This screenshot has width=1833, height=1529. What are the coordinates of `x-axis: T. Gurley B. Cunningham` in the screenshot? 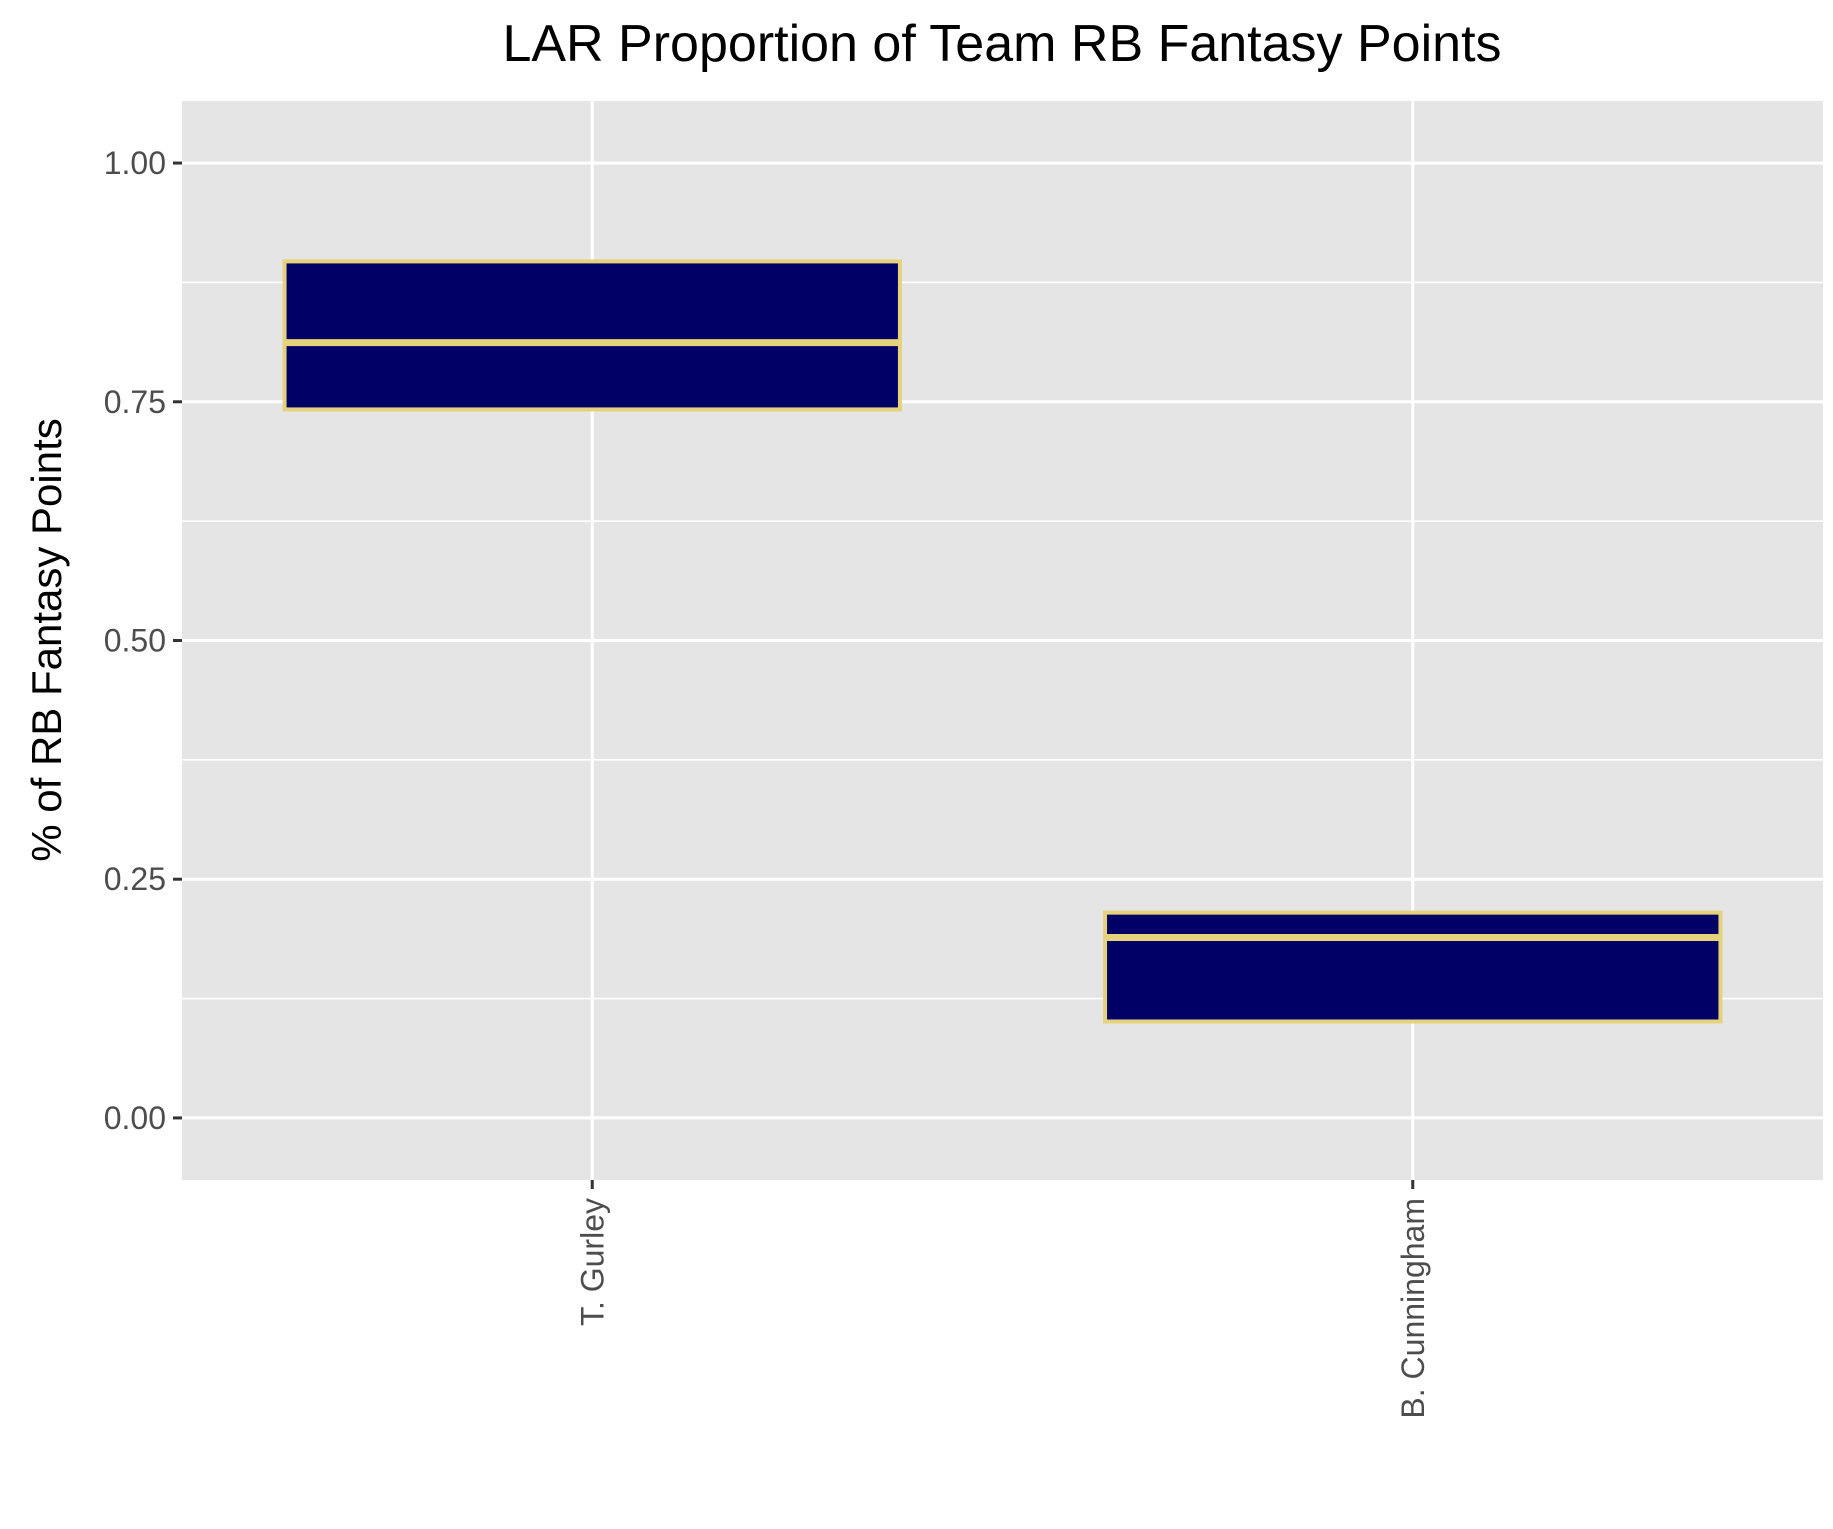 It's located at (1002, 1299).